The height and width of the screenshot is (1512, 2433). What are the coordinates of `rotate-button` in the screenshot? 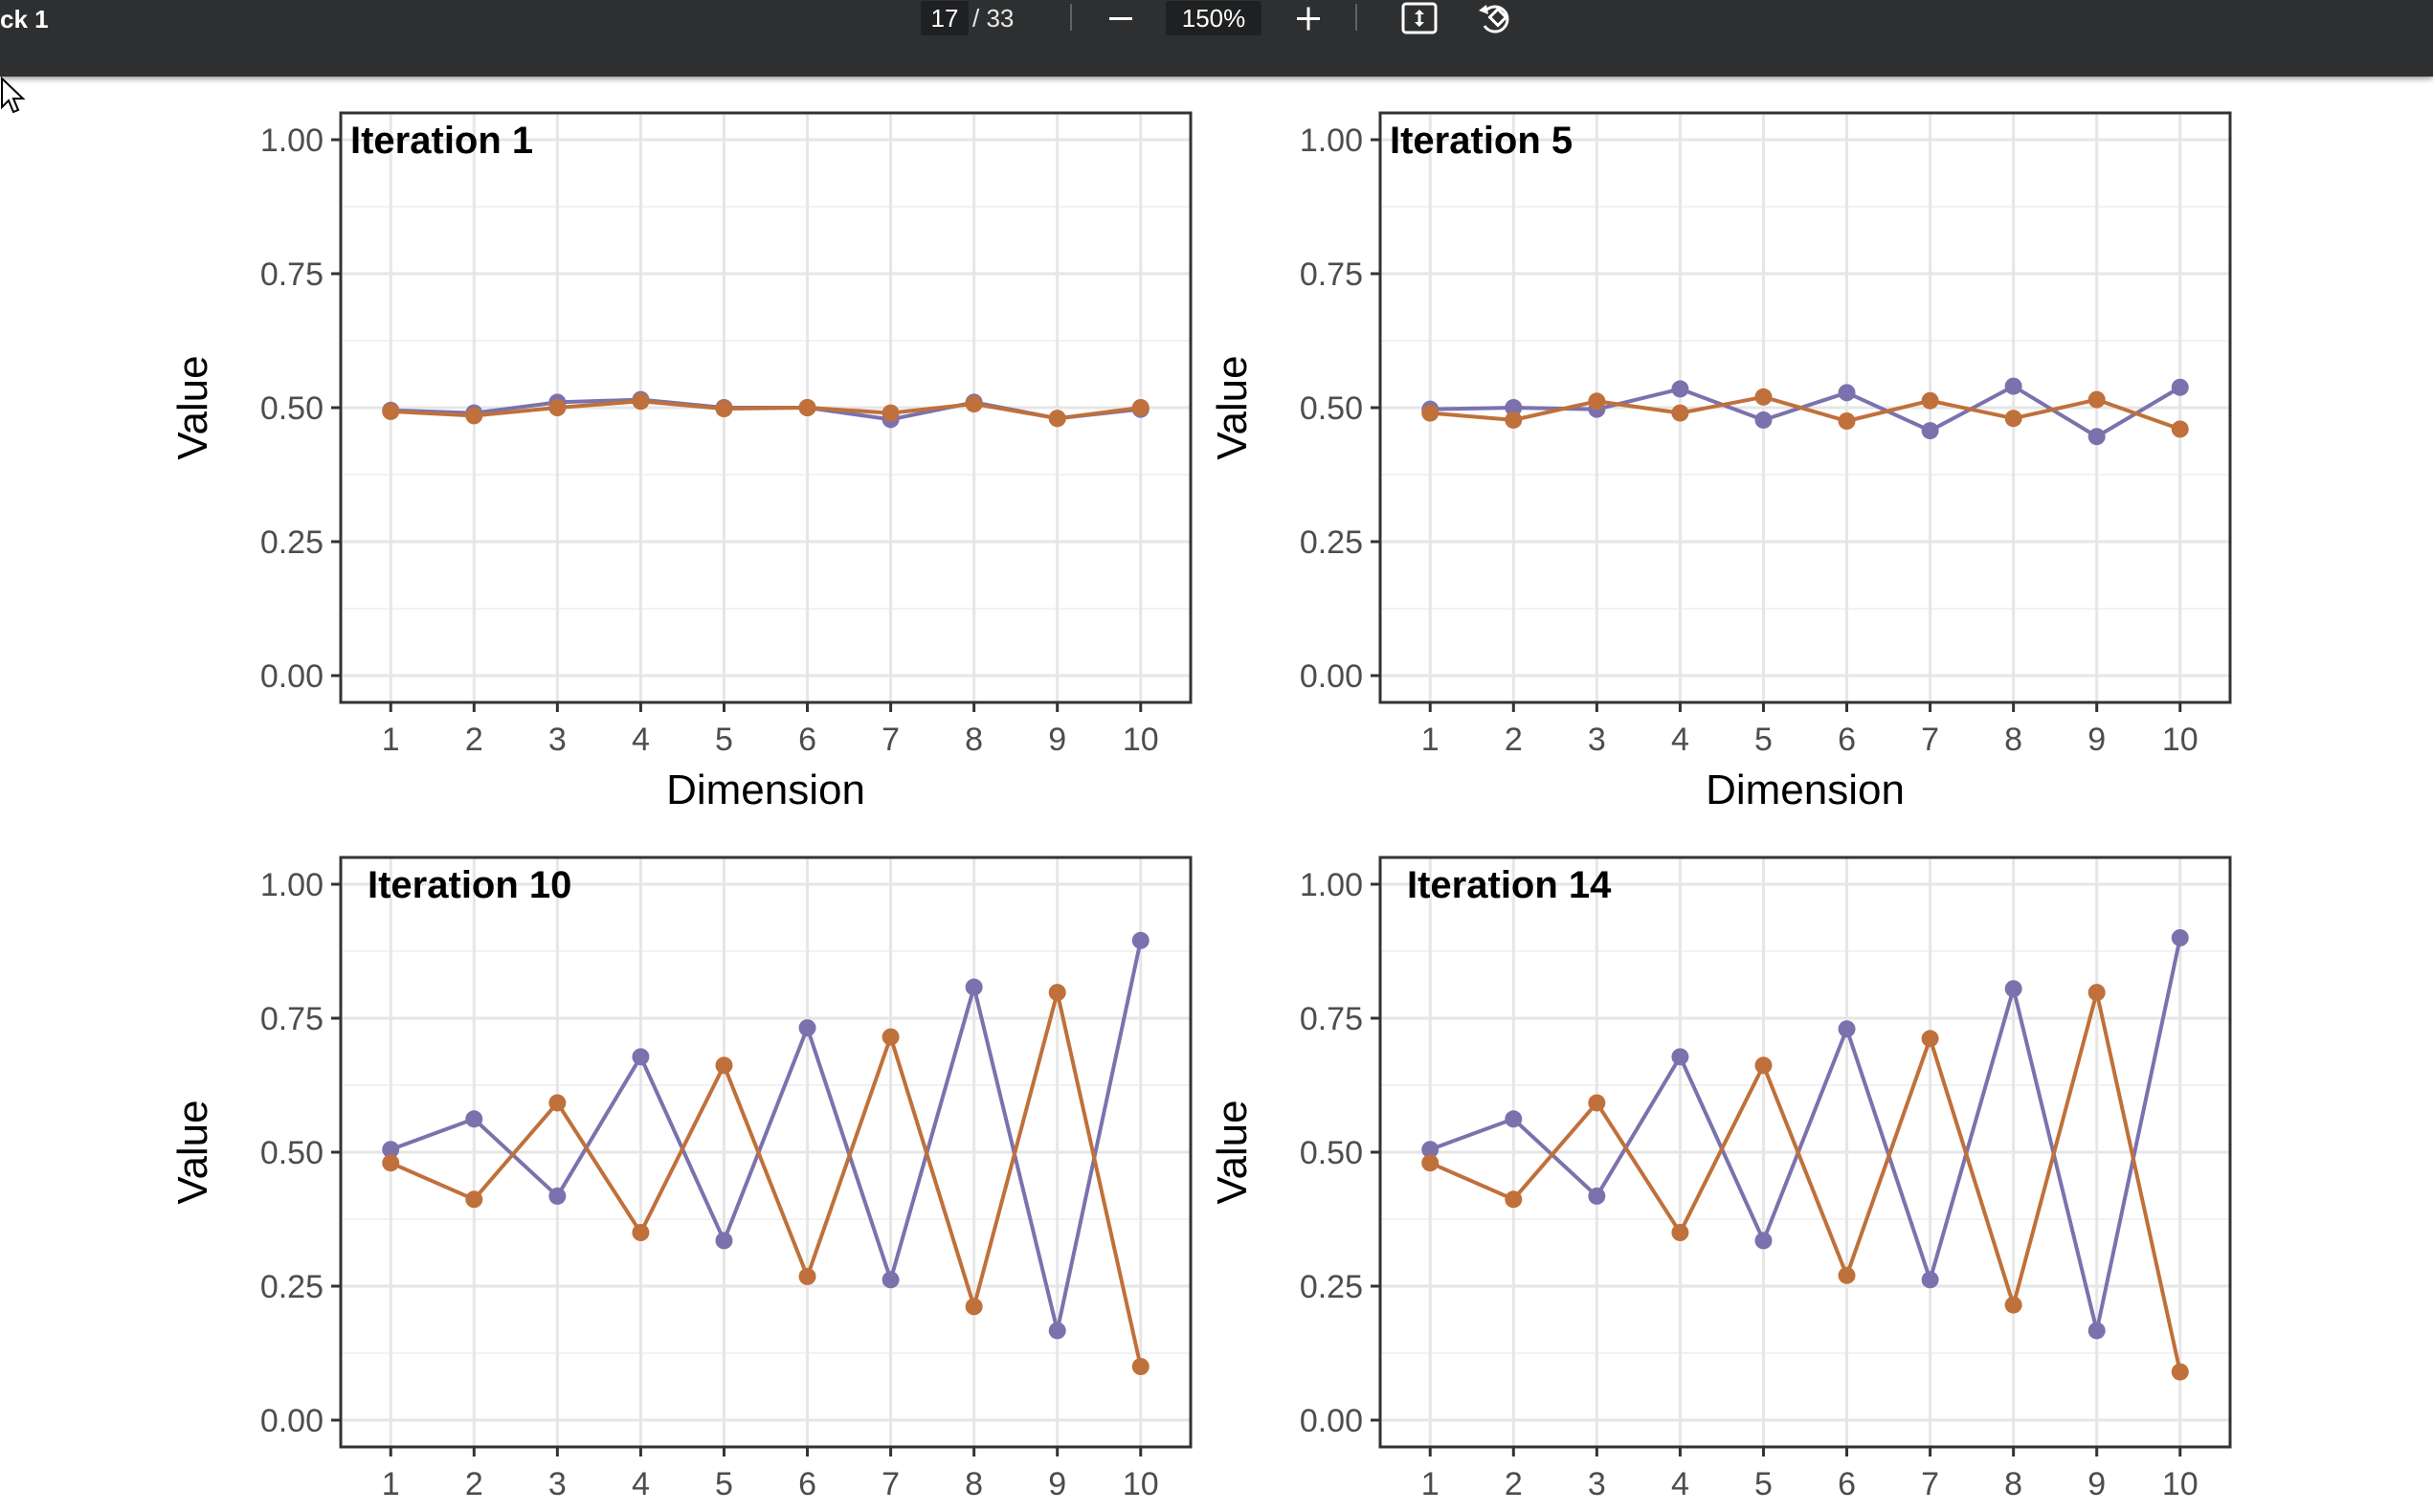 It's located at (1496, 18).